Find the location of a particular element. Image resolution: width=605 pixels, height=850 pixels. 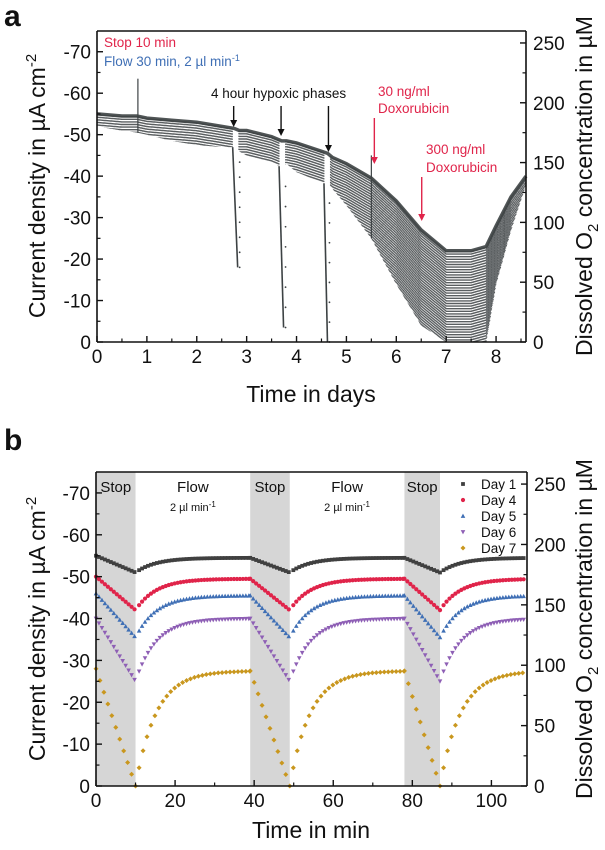

flow-rate-label: 2 µl min-1 is located at coordinates (193, 507).